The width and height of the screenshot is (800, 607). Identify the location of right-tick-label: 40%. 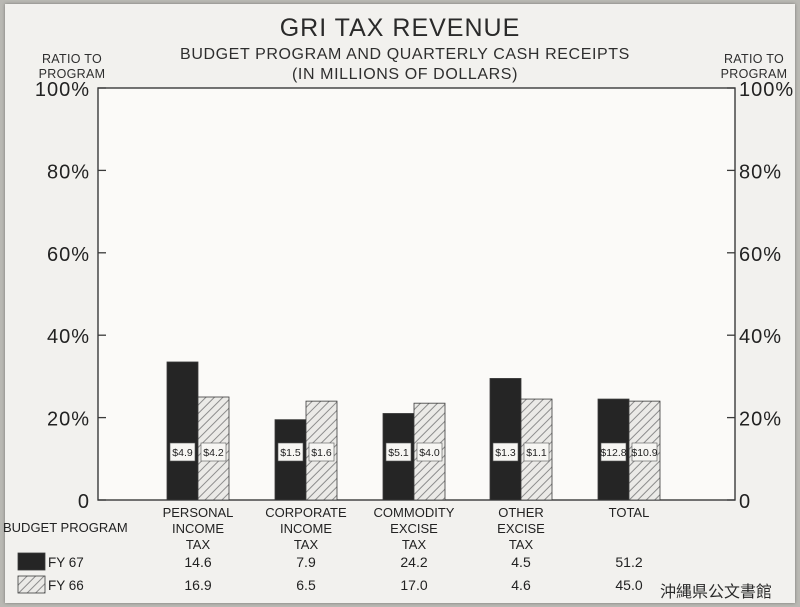
(760, 337).